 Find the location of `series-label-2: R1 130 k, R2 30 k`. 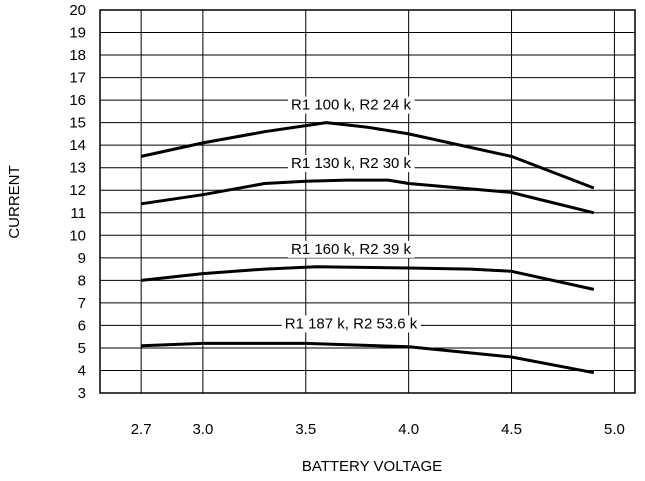

series-label-2: R1 130 k, R2 30 k is located at coordinates (351, 163).